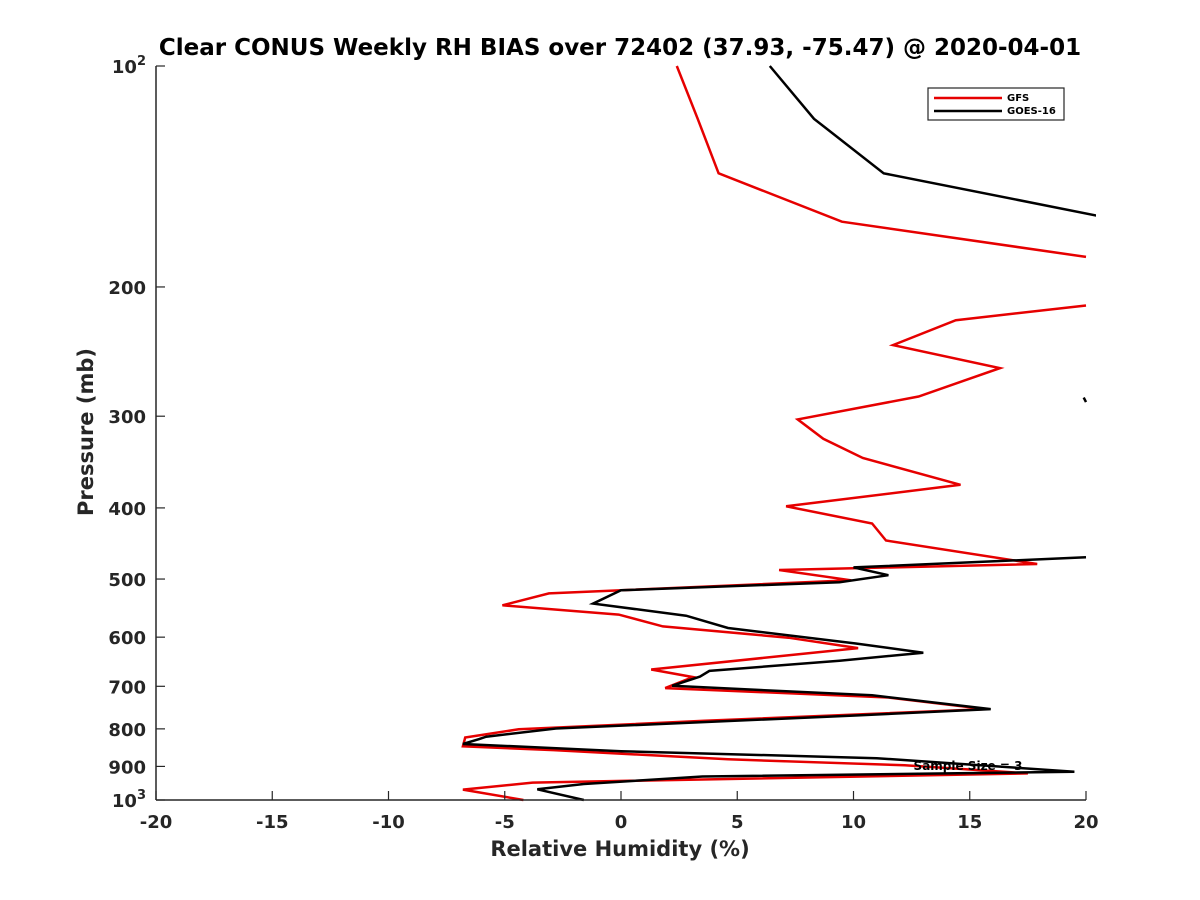 The height and width of the screenshot is (900, 1200). Describe the element at coordinates (1085, 822) in the screenshot. I see `x-tick-label: 20` at that location.